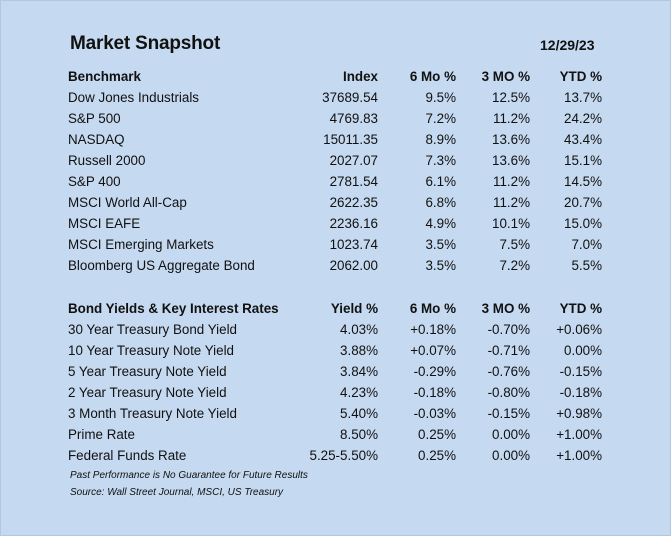 This screenshot has width=671, height=536. Describe the element at coordinates (440, 139) in the screenshot. I see `table-cell: 8.9%` at that location.